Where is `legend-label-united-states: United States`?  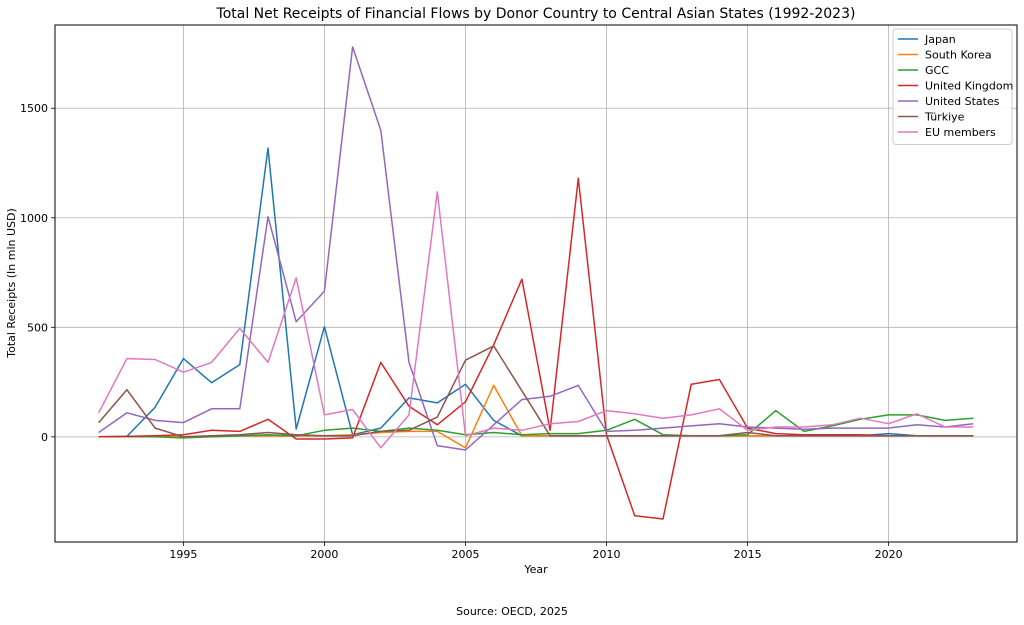
legend-label-united-states: United States is located at coordinates (962, 101).